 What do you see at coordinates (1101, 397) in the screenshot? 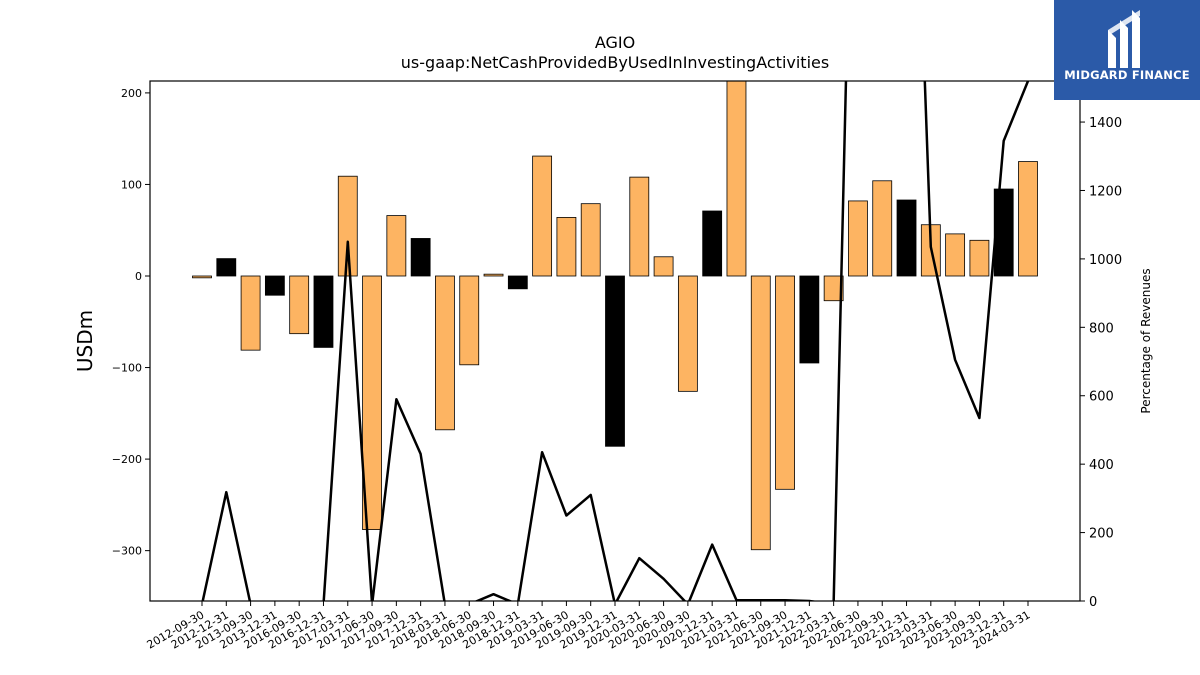
I see `y2-tick-label: 600` at bounding box center [1101, 397].